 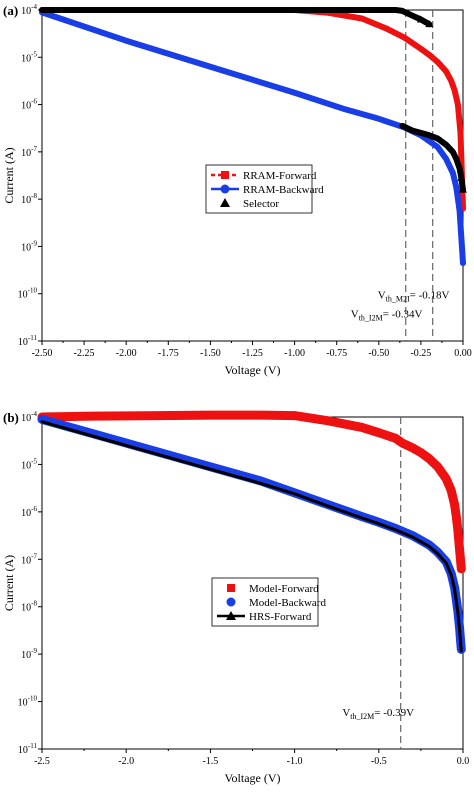 I want to click on legend-circle-marker, so click(x=231, y=602).